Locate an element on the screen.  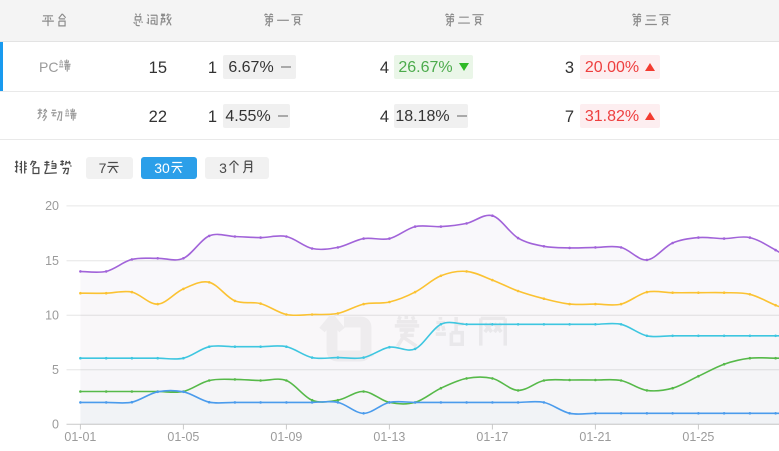
svg-text: 01-17 is located at coordinates (492, 437).